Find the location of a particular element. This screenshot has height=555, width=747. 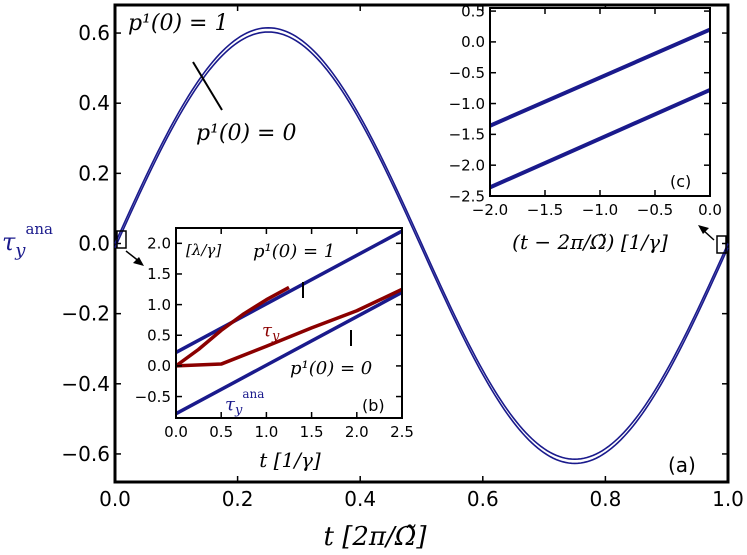

inset-b-annotation-p0: p¹(0) = 0 is located at coordinates (331, 368).